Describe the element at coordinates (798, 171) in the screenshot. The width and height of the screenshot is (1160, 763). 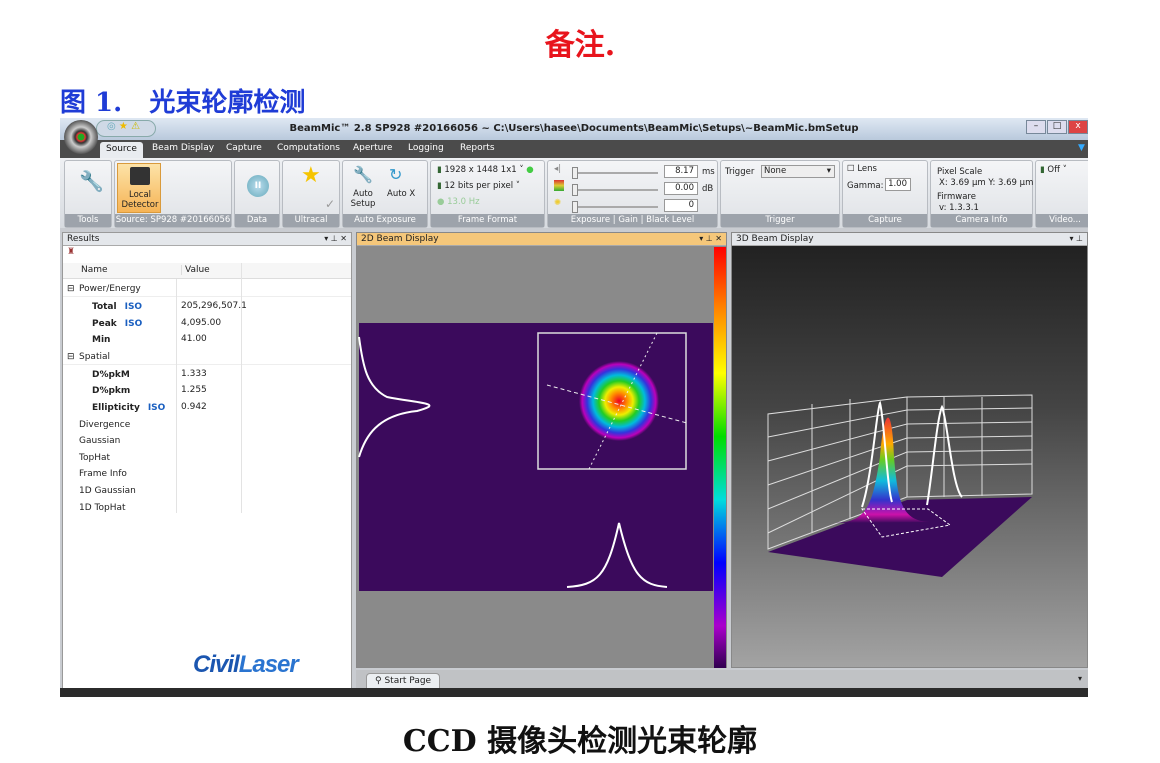
I see `trigger-select: None ▾` at that location.